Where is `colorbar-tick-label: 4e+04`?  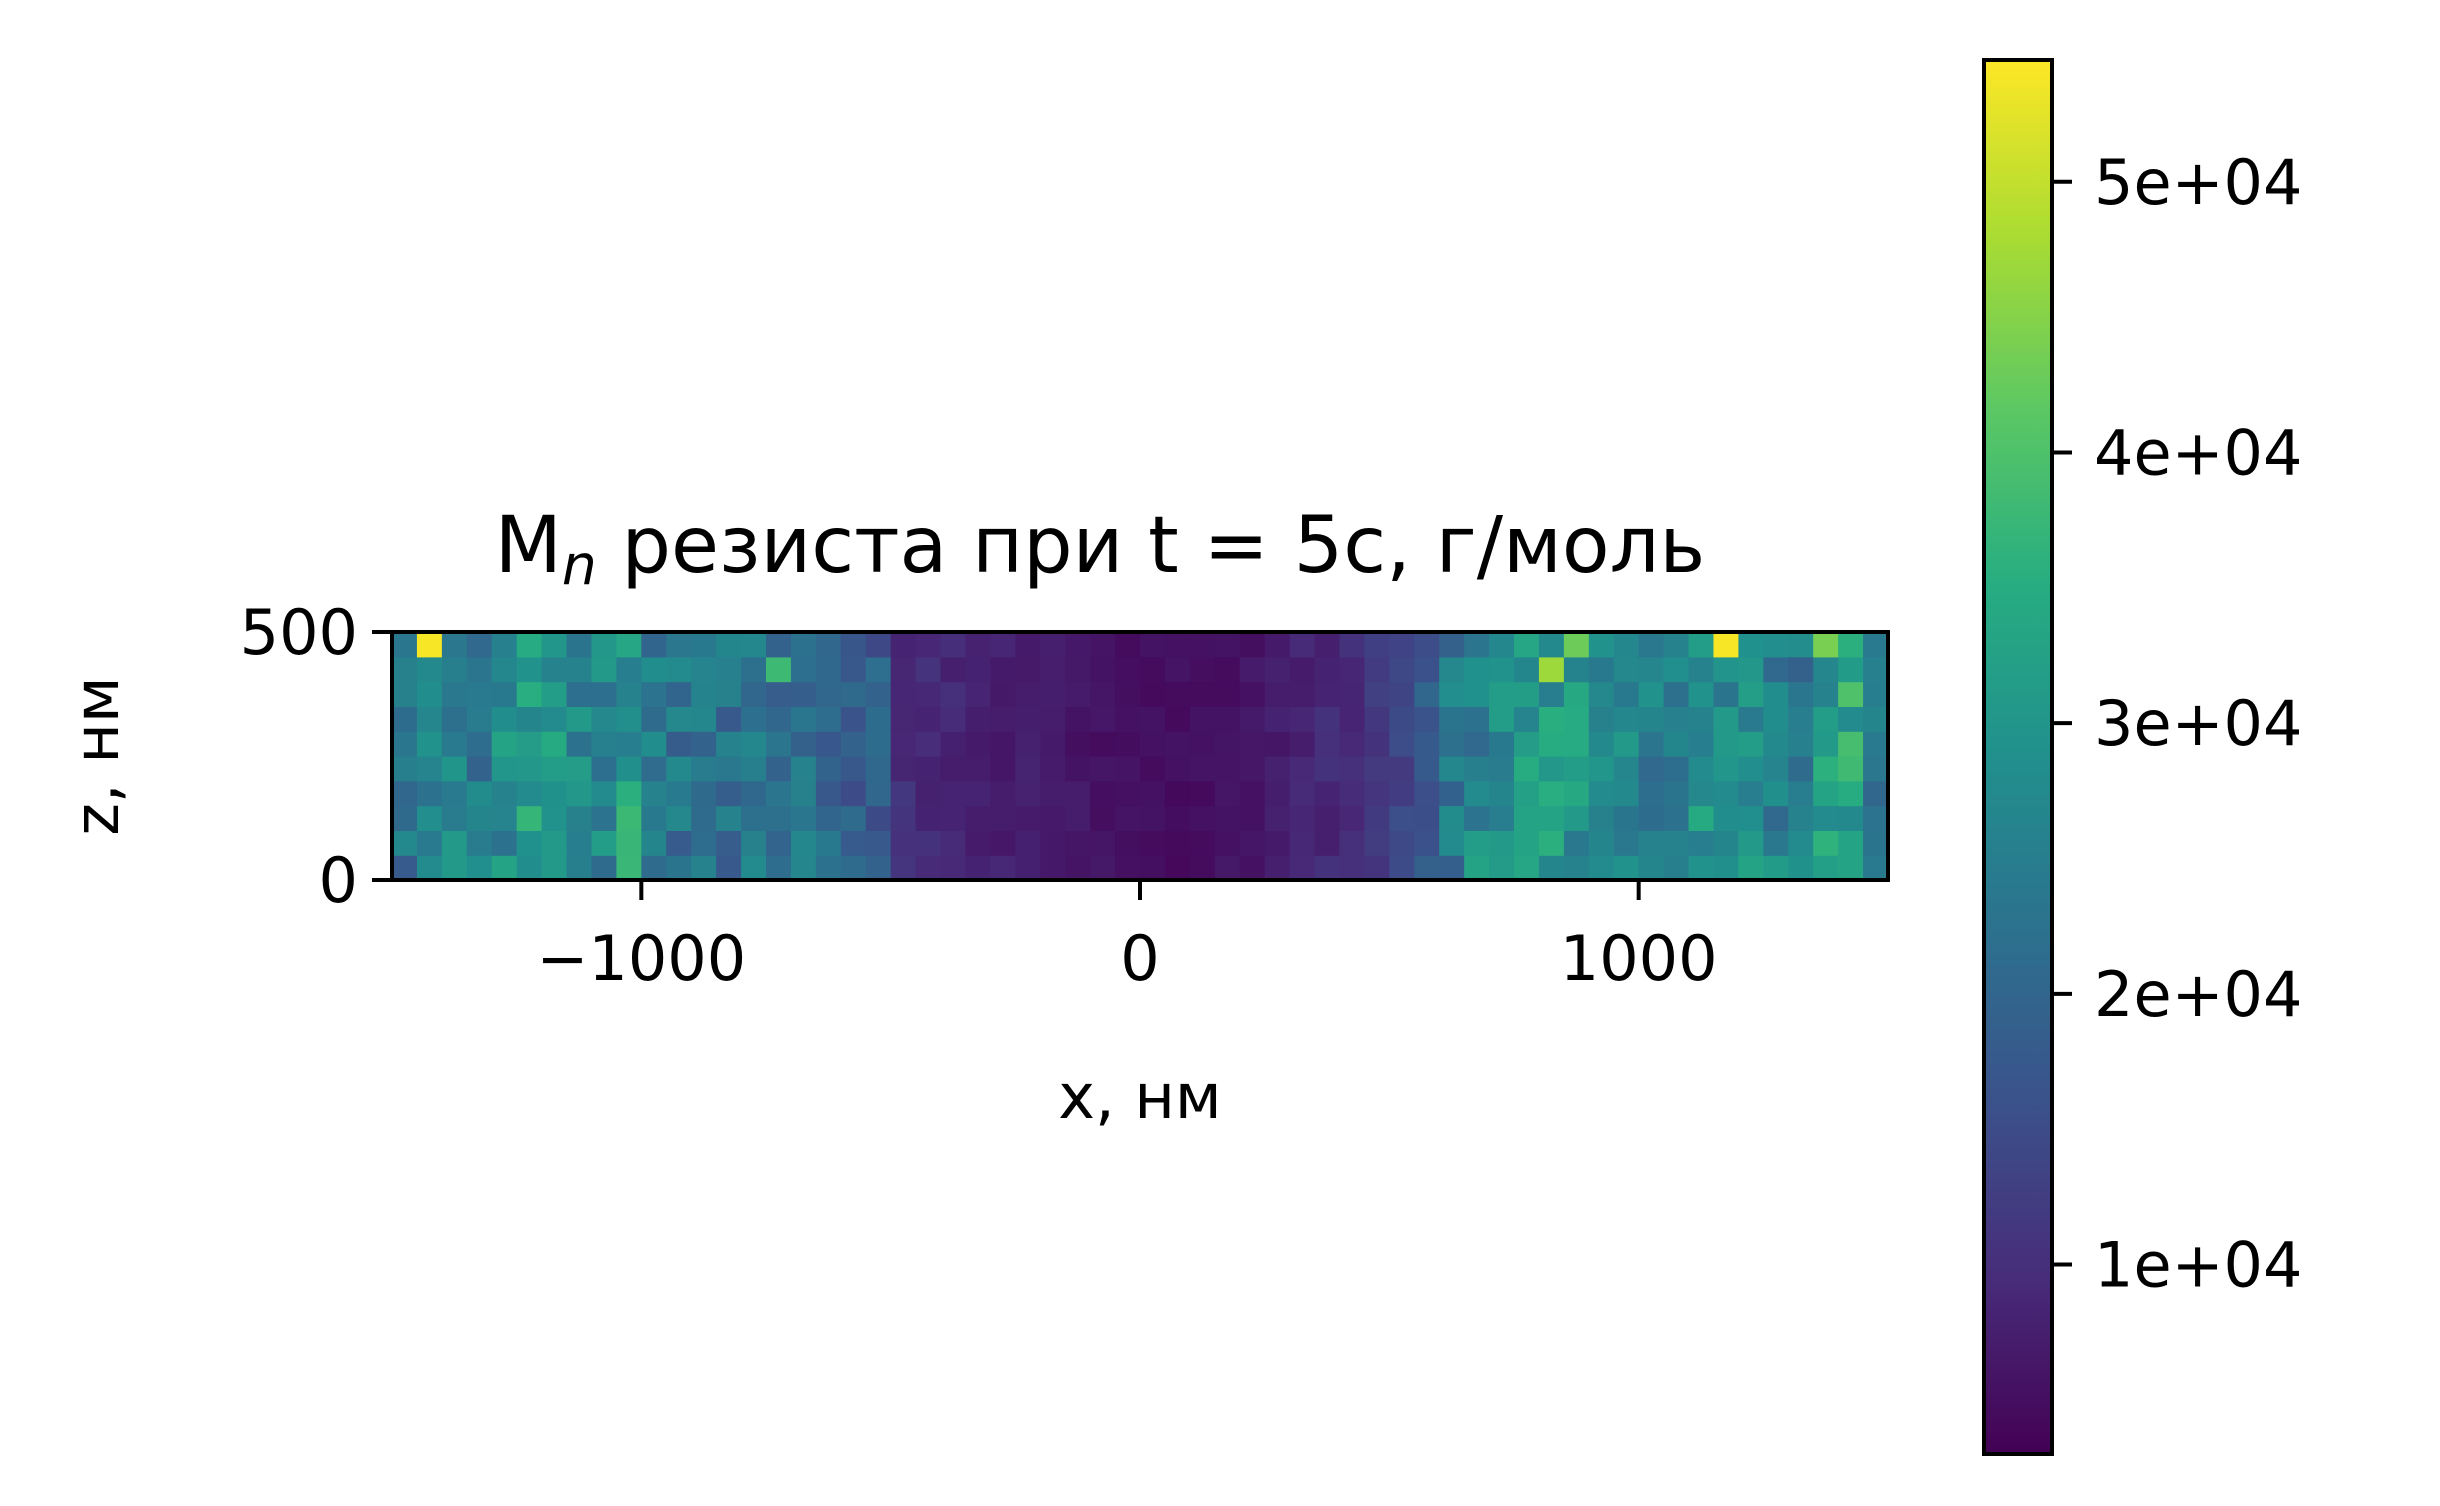 colorbar-tick-label: 4e+04 is located at coordinates (2198, 452).